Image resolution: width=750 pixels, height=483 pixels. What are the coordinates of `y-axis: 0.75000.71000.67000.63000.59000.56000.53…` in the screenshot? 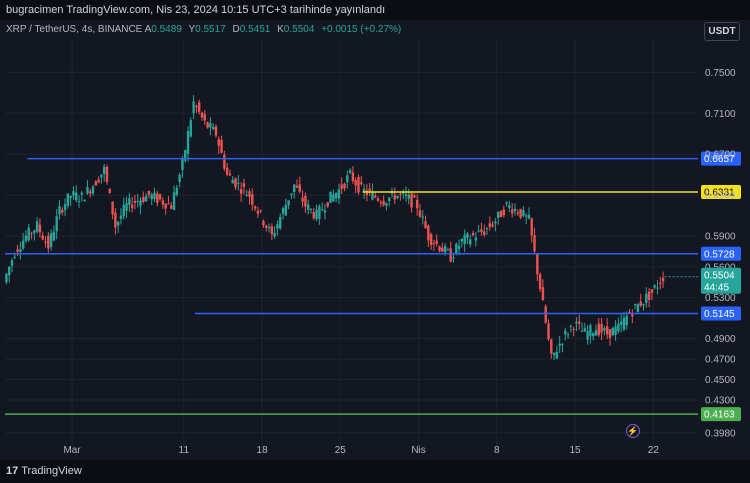 It's located at (720, 254).